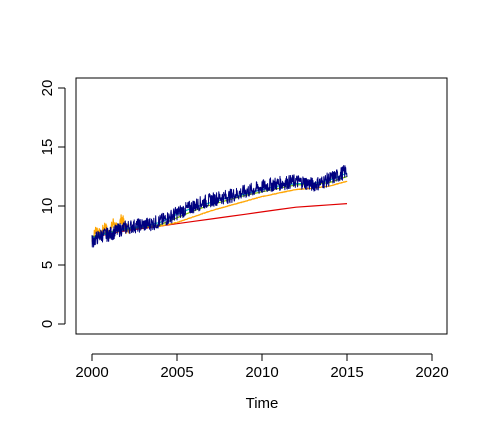 The width and height of the screenshot is (488, 432). What do you see at coordinates (47, 88) in the screenshot?
I see `y-tick-label: 20` at bounding box center [47, 88].